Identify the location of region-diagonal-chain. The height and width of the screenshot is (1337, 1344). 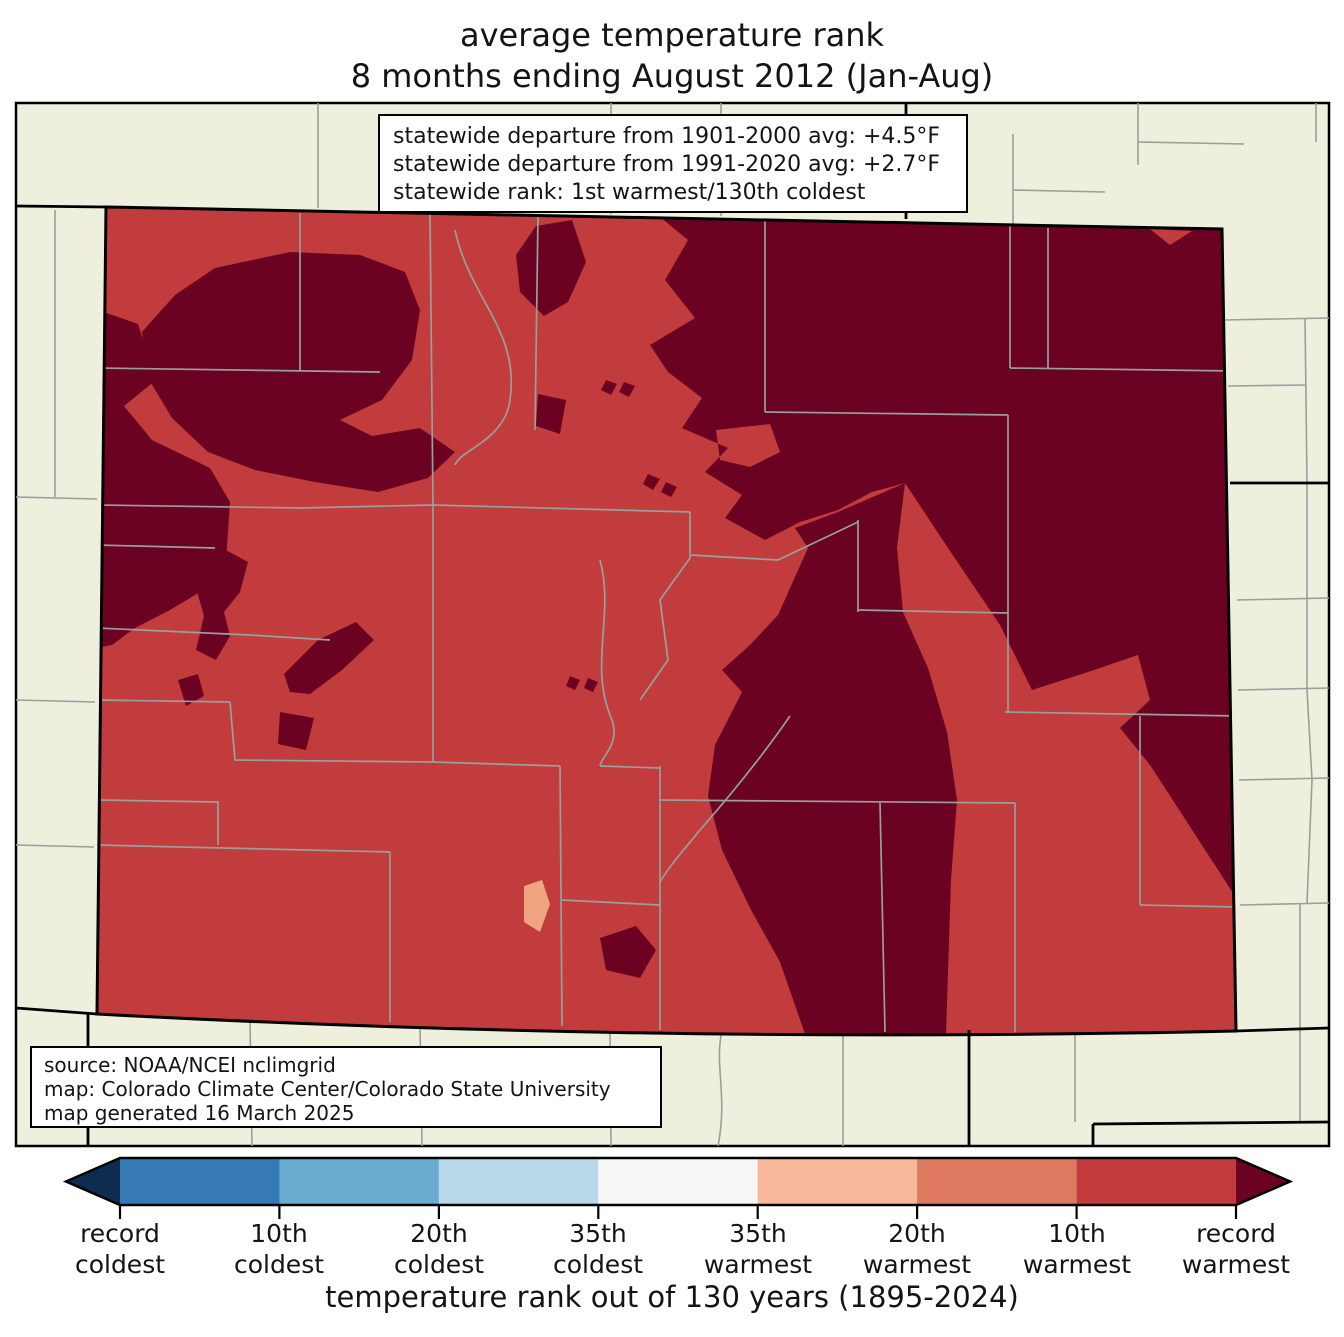
(329, 658).